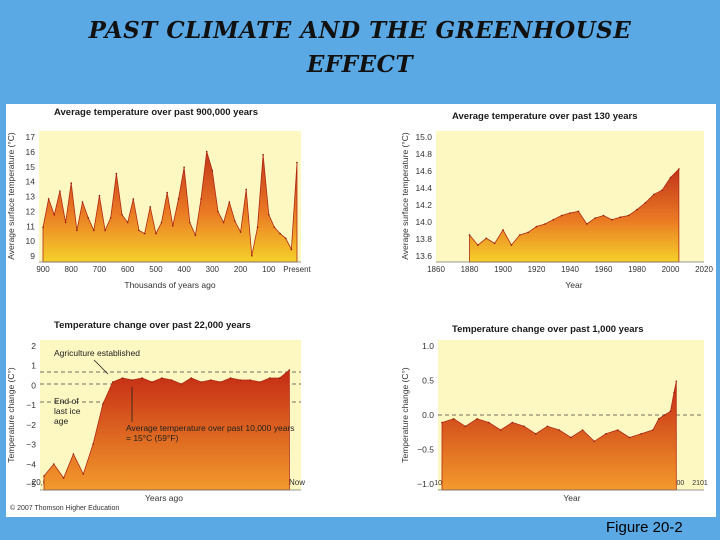 The width and height of the screenshot is (720, 540). What do you see at coordinates (31, 137) in the screenshot?
I see `y-tick-label: 17` at bounding box center [31, 137].